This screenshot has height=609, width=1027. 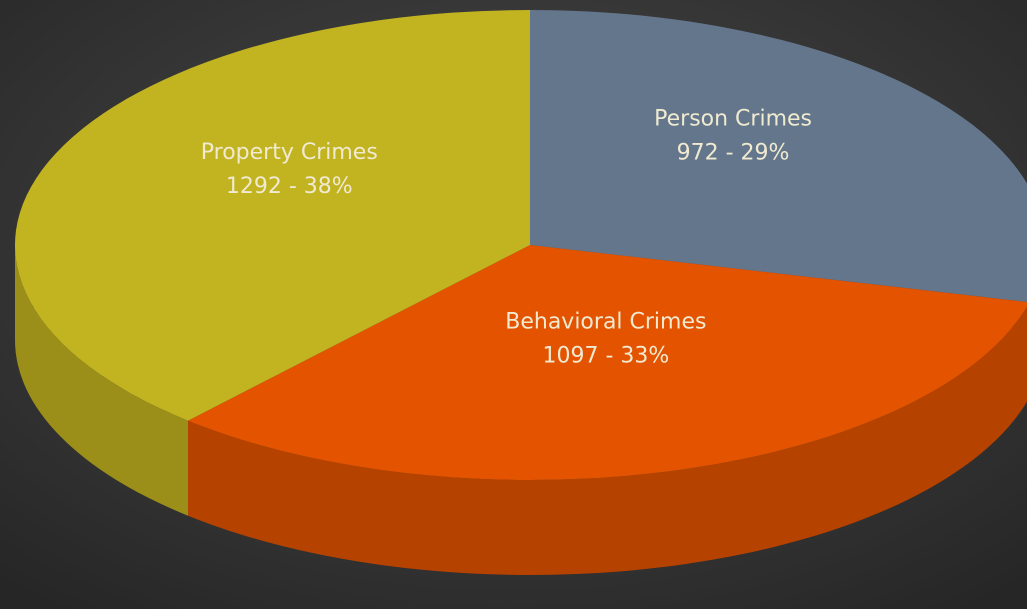 I want to click on slice-label: Person Crimes, so click(x=733, y=119).